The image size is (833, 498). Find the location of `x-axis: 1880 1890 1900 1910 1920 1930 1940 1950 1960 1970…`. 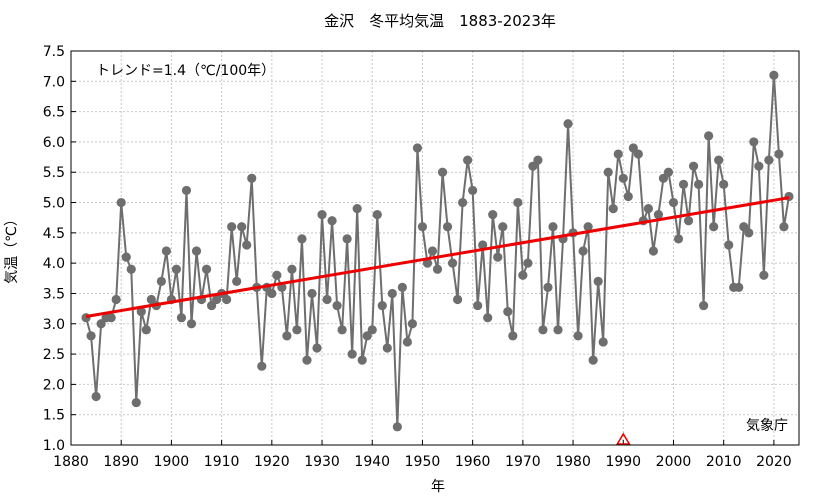

x-axis: 1880 1890 1900 1910 1920 1930 1940 1950 1960 1970… is located at coordinates (422, 455).